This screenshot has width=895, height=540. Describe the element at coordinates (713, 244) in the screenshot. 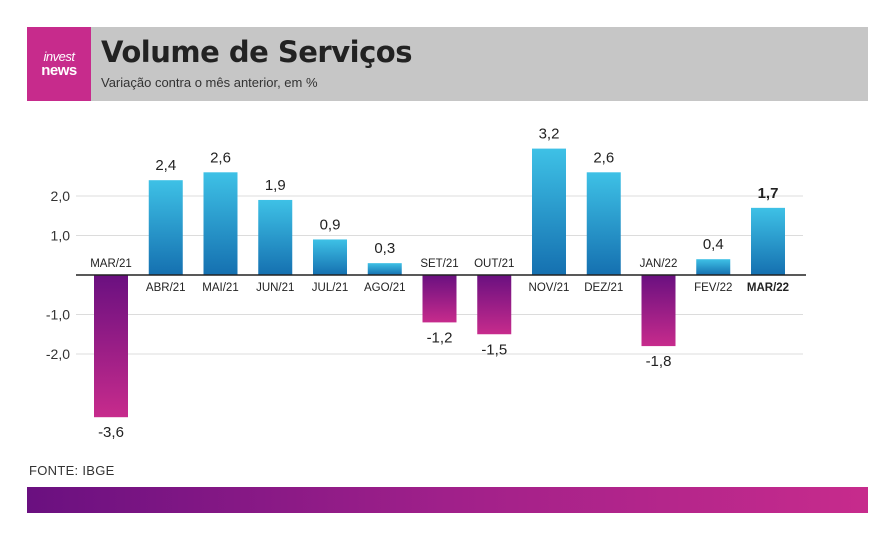

I see `data-label: 0,4` at that location.